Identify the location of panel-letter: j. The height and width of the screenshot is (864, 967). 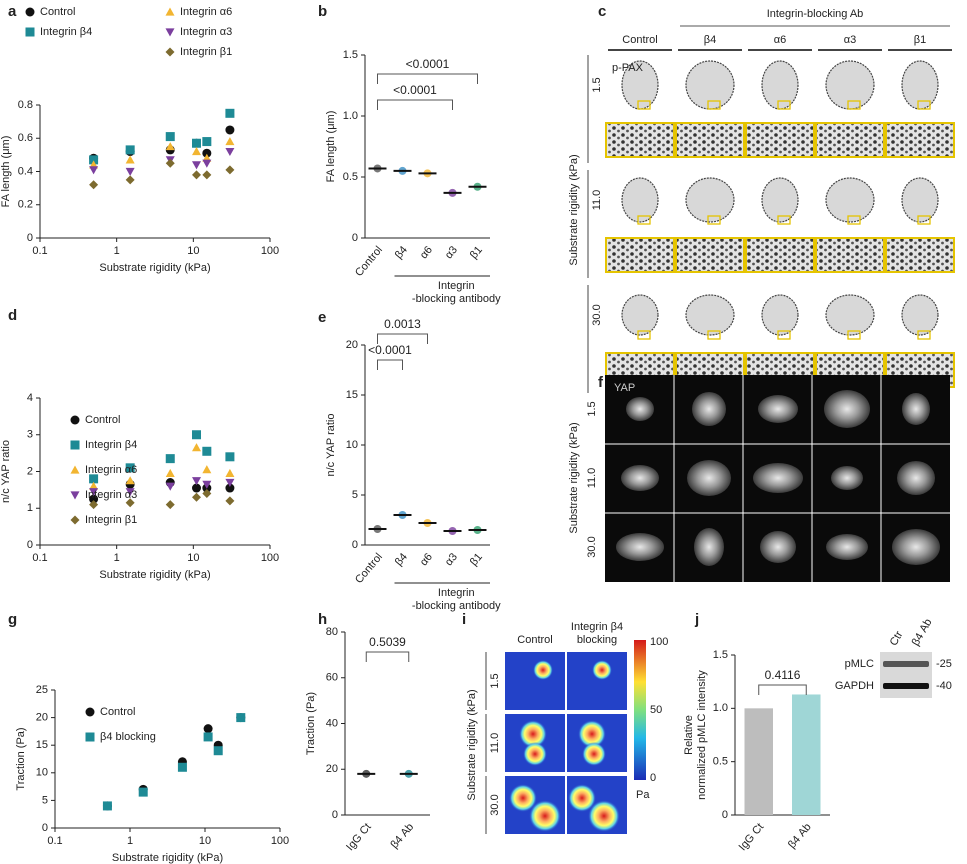
(696, 619).